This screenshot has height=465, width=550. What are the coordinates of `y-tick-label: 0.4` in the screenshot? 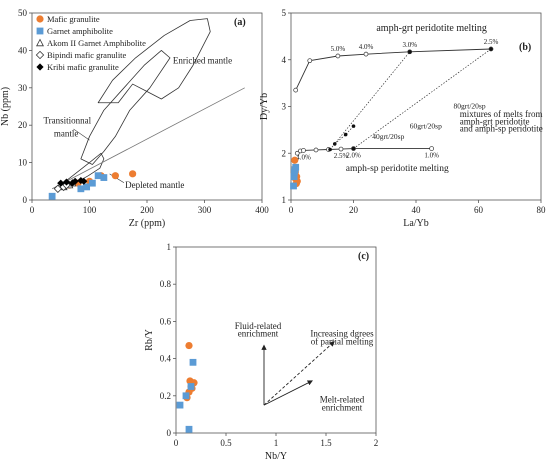 It's located at (166, 359).